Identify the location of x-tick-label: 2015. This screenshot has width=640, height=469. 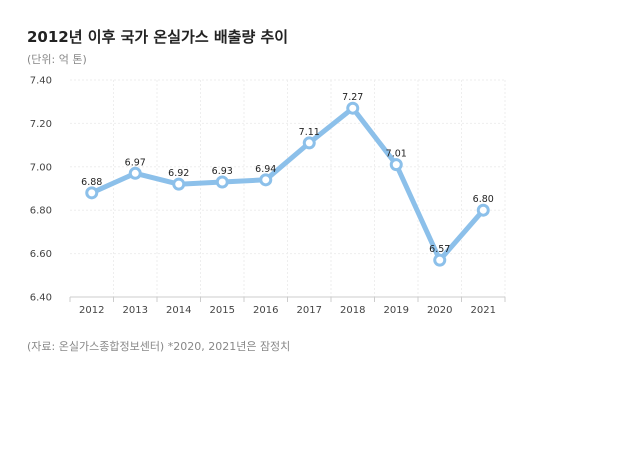
(222, 310).